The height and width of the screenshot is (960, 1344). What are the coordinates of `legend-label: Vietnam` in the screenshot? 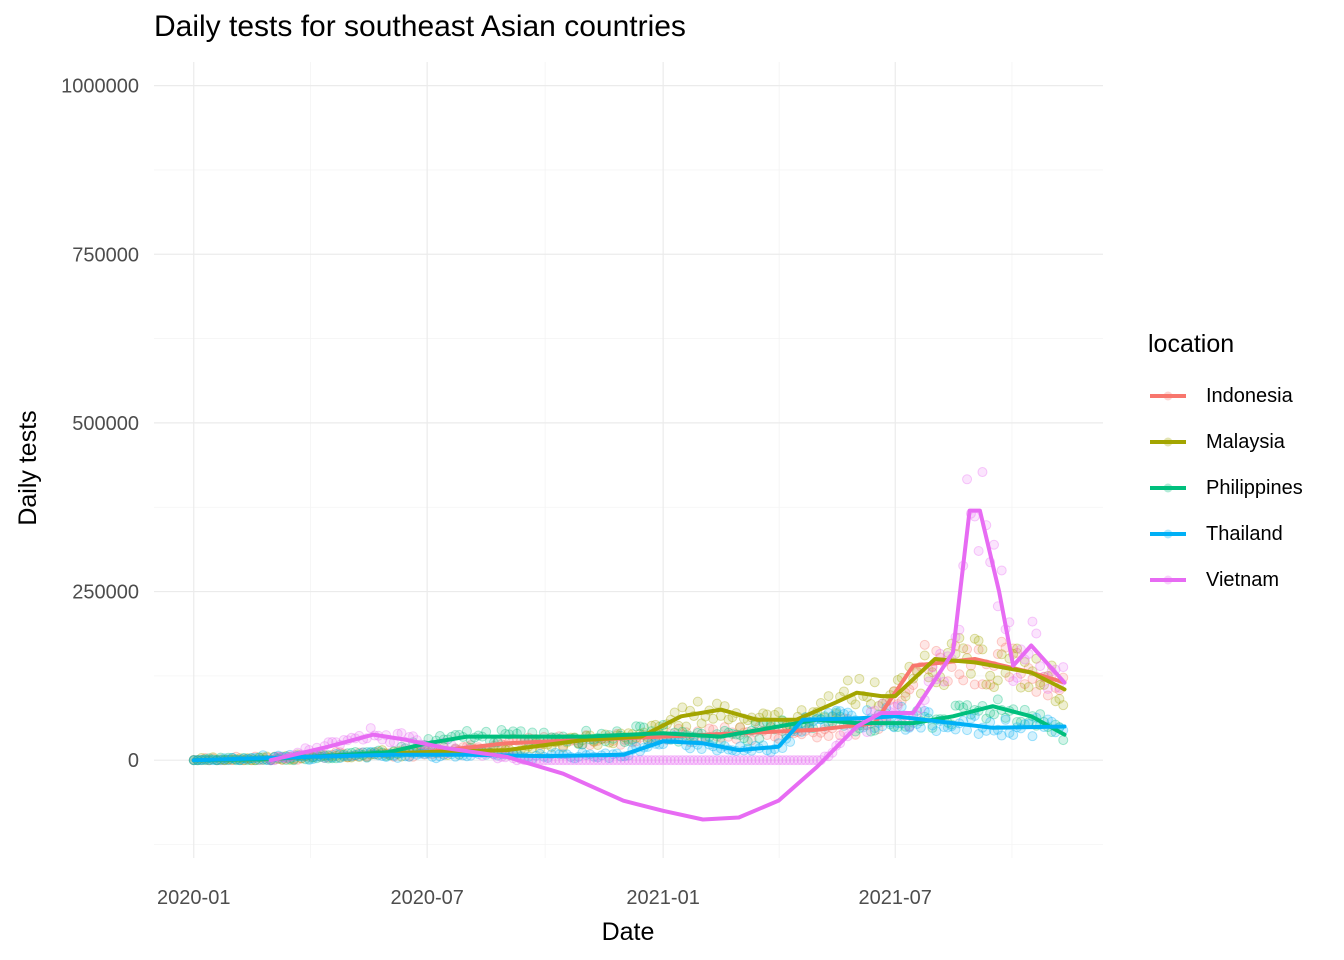 It's located at (1243, 579).